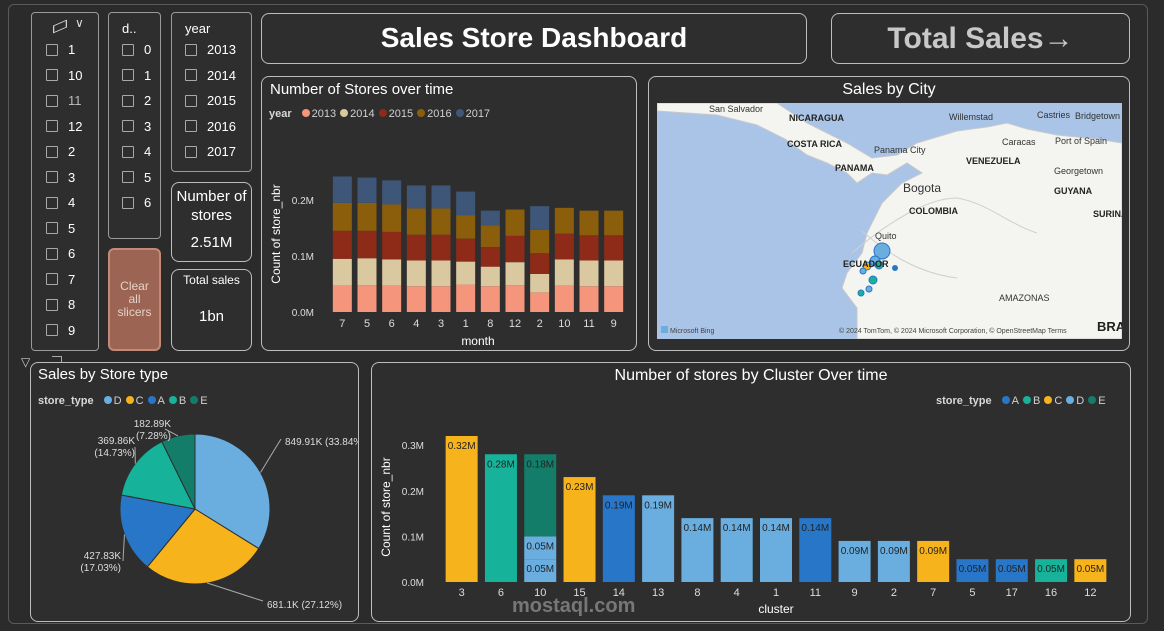 The height and width of the screenshot is (631, 1164). I want to click on chart-legend: store_type D C A B E, so click(123, 401).